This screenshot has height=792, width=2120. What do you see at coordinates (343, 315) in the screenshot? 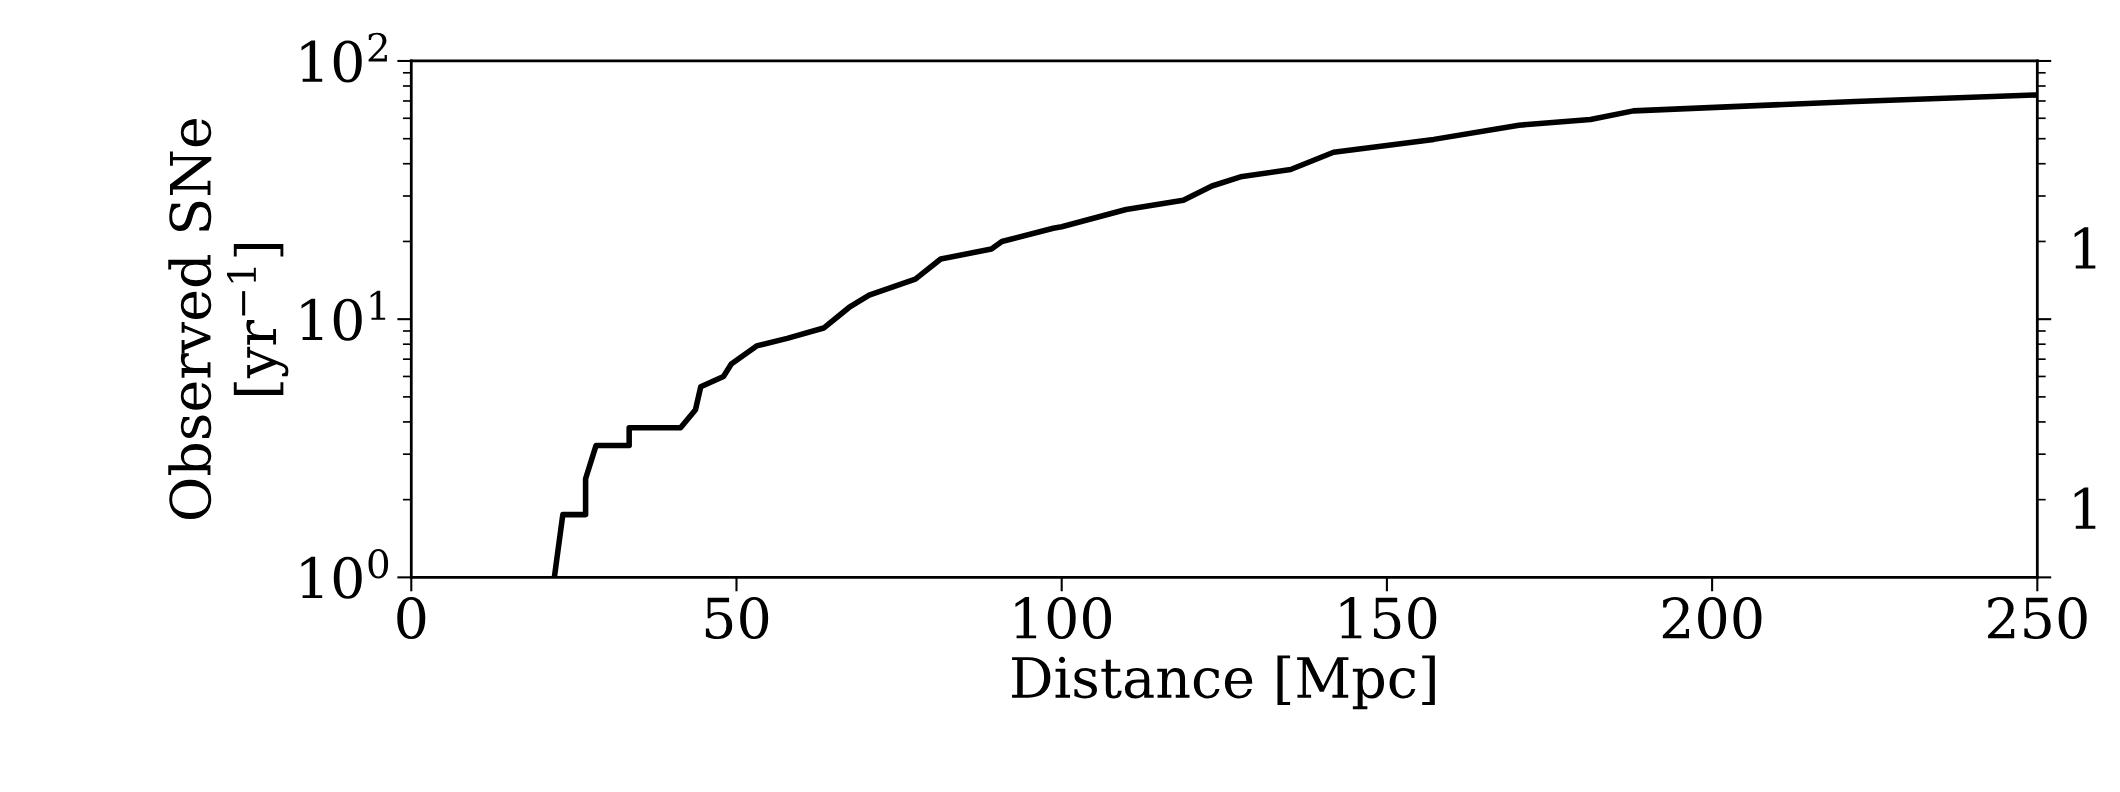
I see `y-tick-label: 10$^{1}$` at bounding box center [343, 315].